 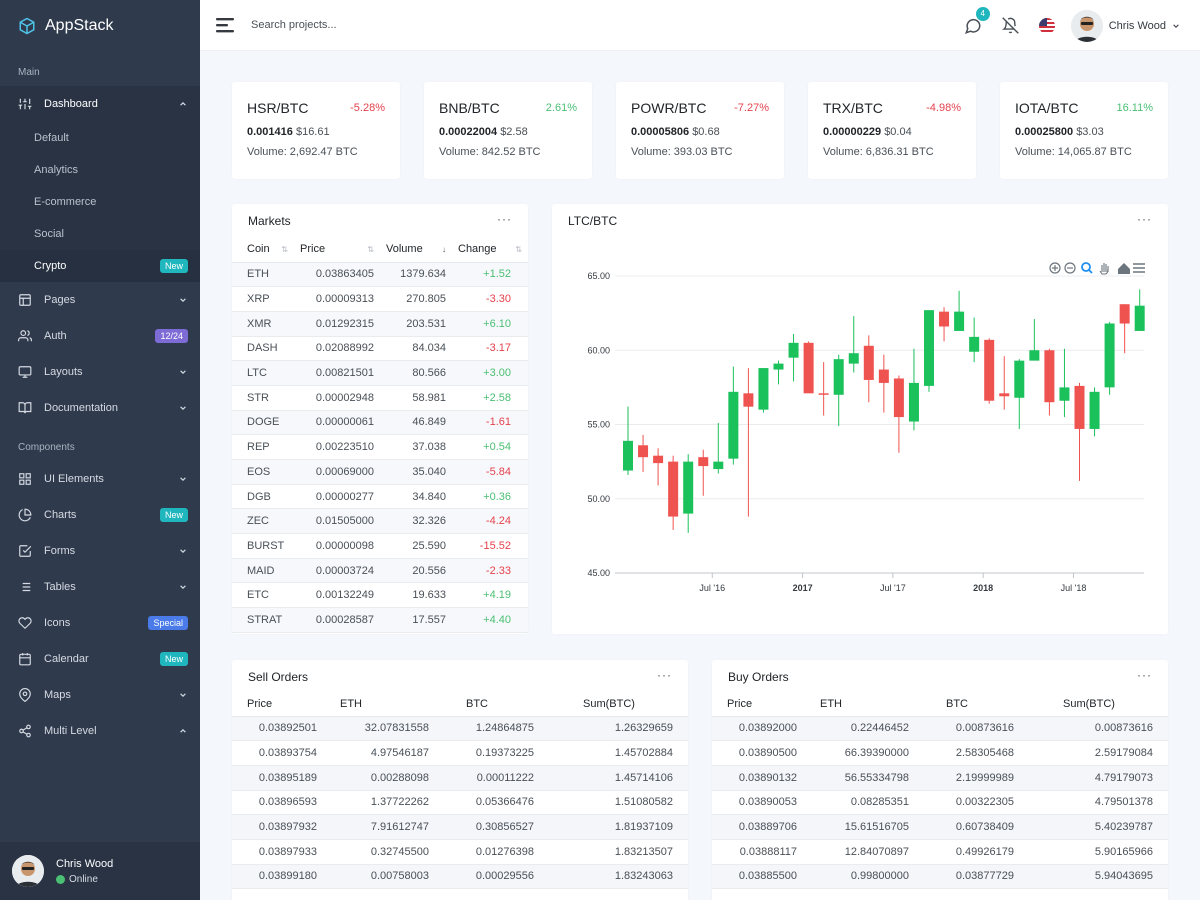 What do you see at coordinates (226, 25) in the screenshot?
I see `hamburger-icon` at bounding box center [226, 25].